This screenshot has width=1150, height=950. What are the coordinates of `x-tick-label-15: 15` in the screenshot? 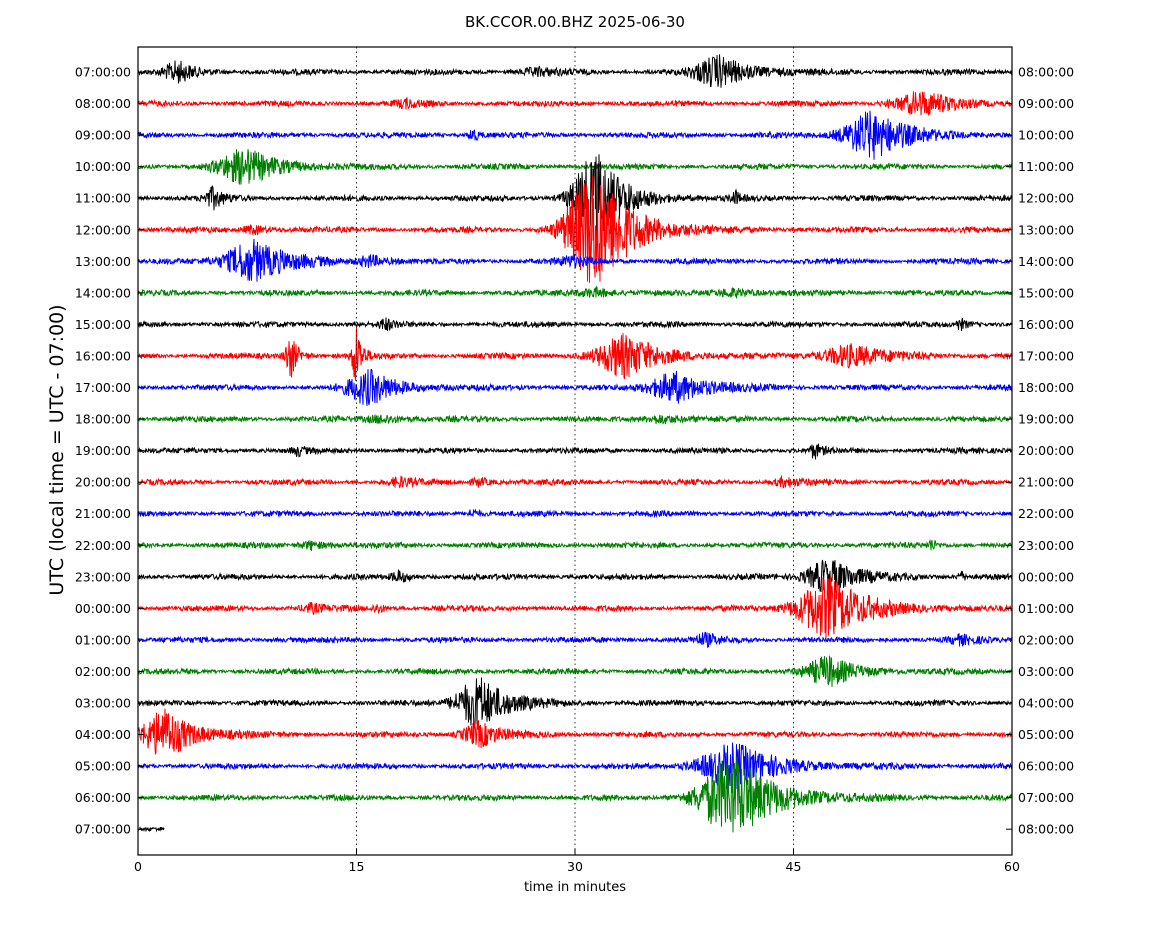 It's located at (357, 866).